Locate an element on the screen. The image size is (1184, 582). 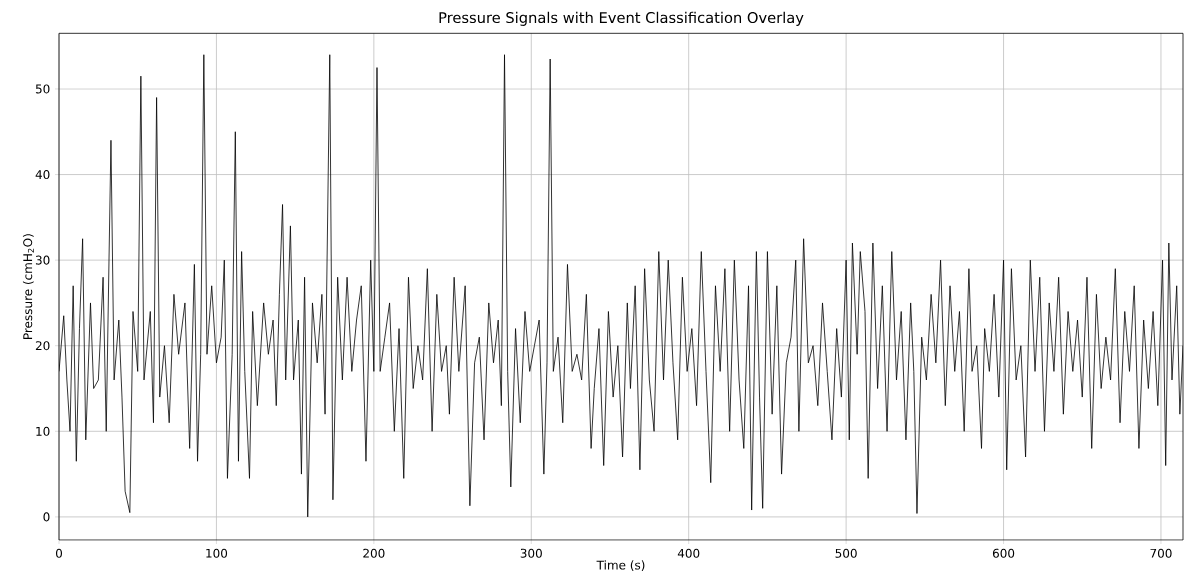
x-tick-label: 400 is located at coordinates (688, 553).